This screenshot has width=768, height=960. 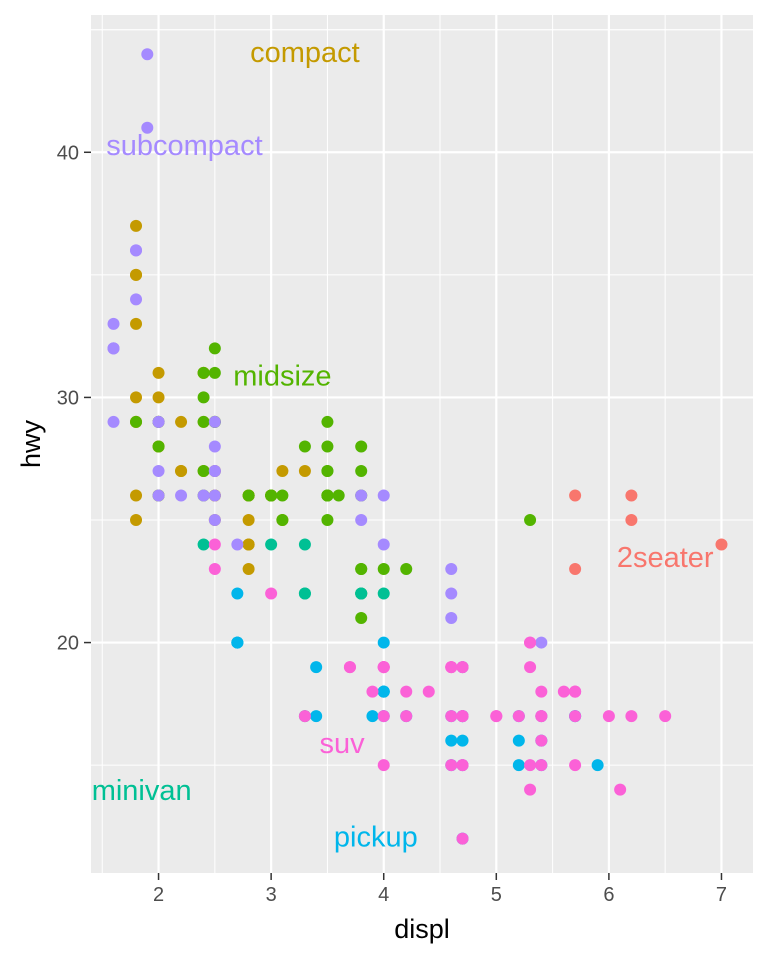 What do you see at coordinates (376, 837) in the screenshot?
I see `label-pickup: pickup` at bounding box center [376, 837].